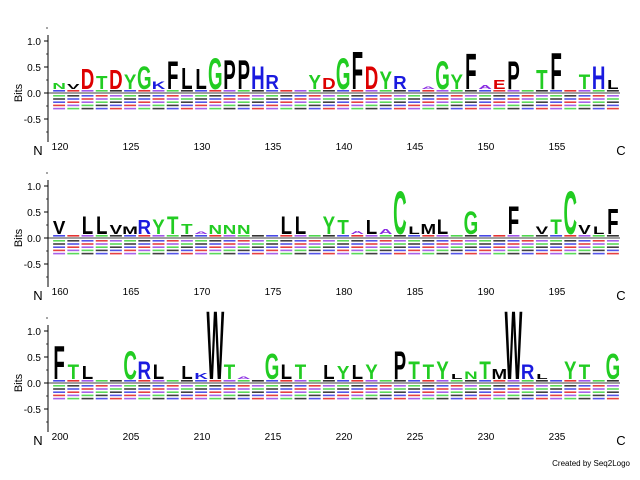 The image size is (640, 480). I want to click on logo-letter: A, so click(429, 88).